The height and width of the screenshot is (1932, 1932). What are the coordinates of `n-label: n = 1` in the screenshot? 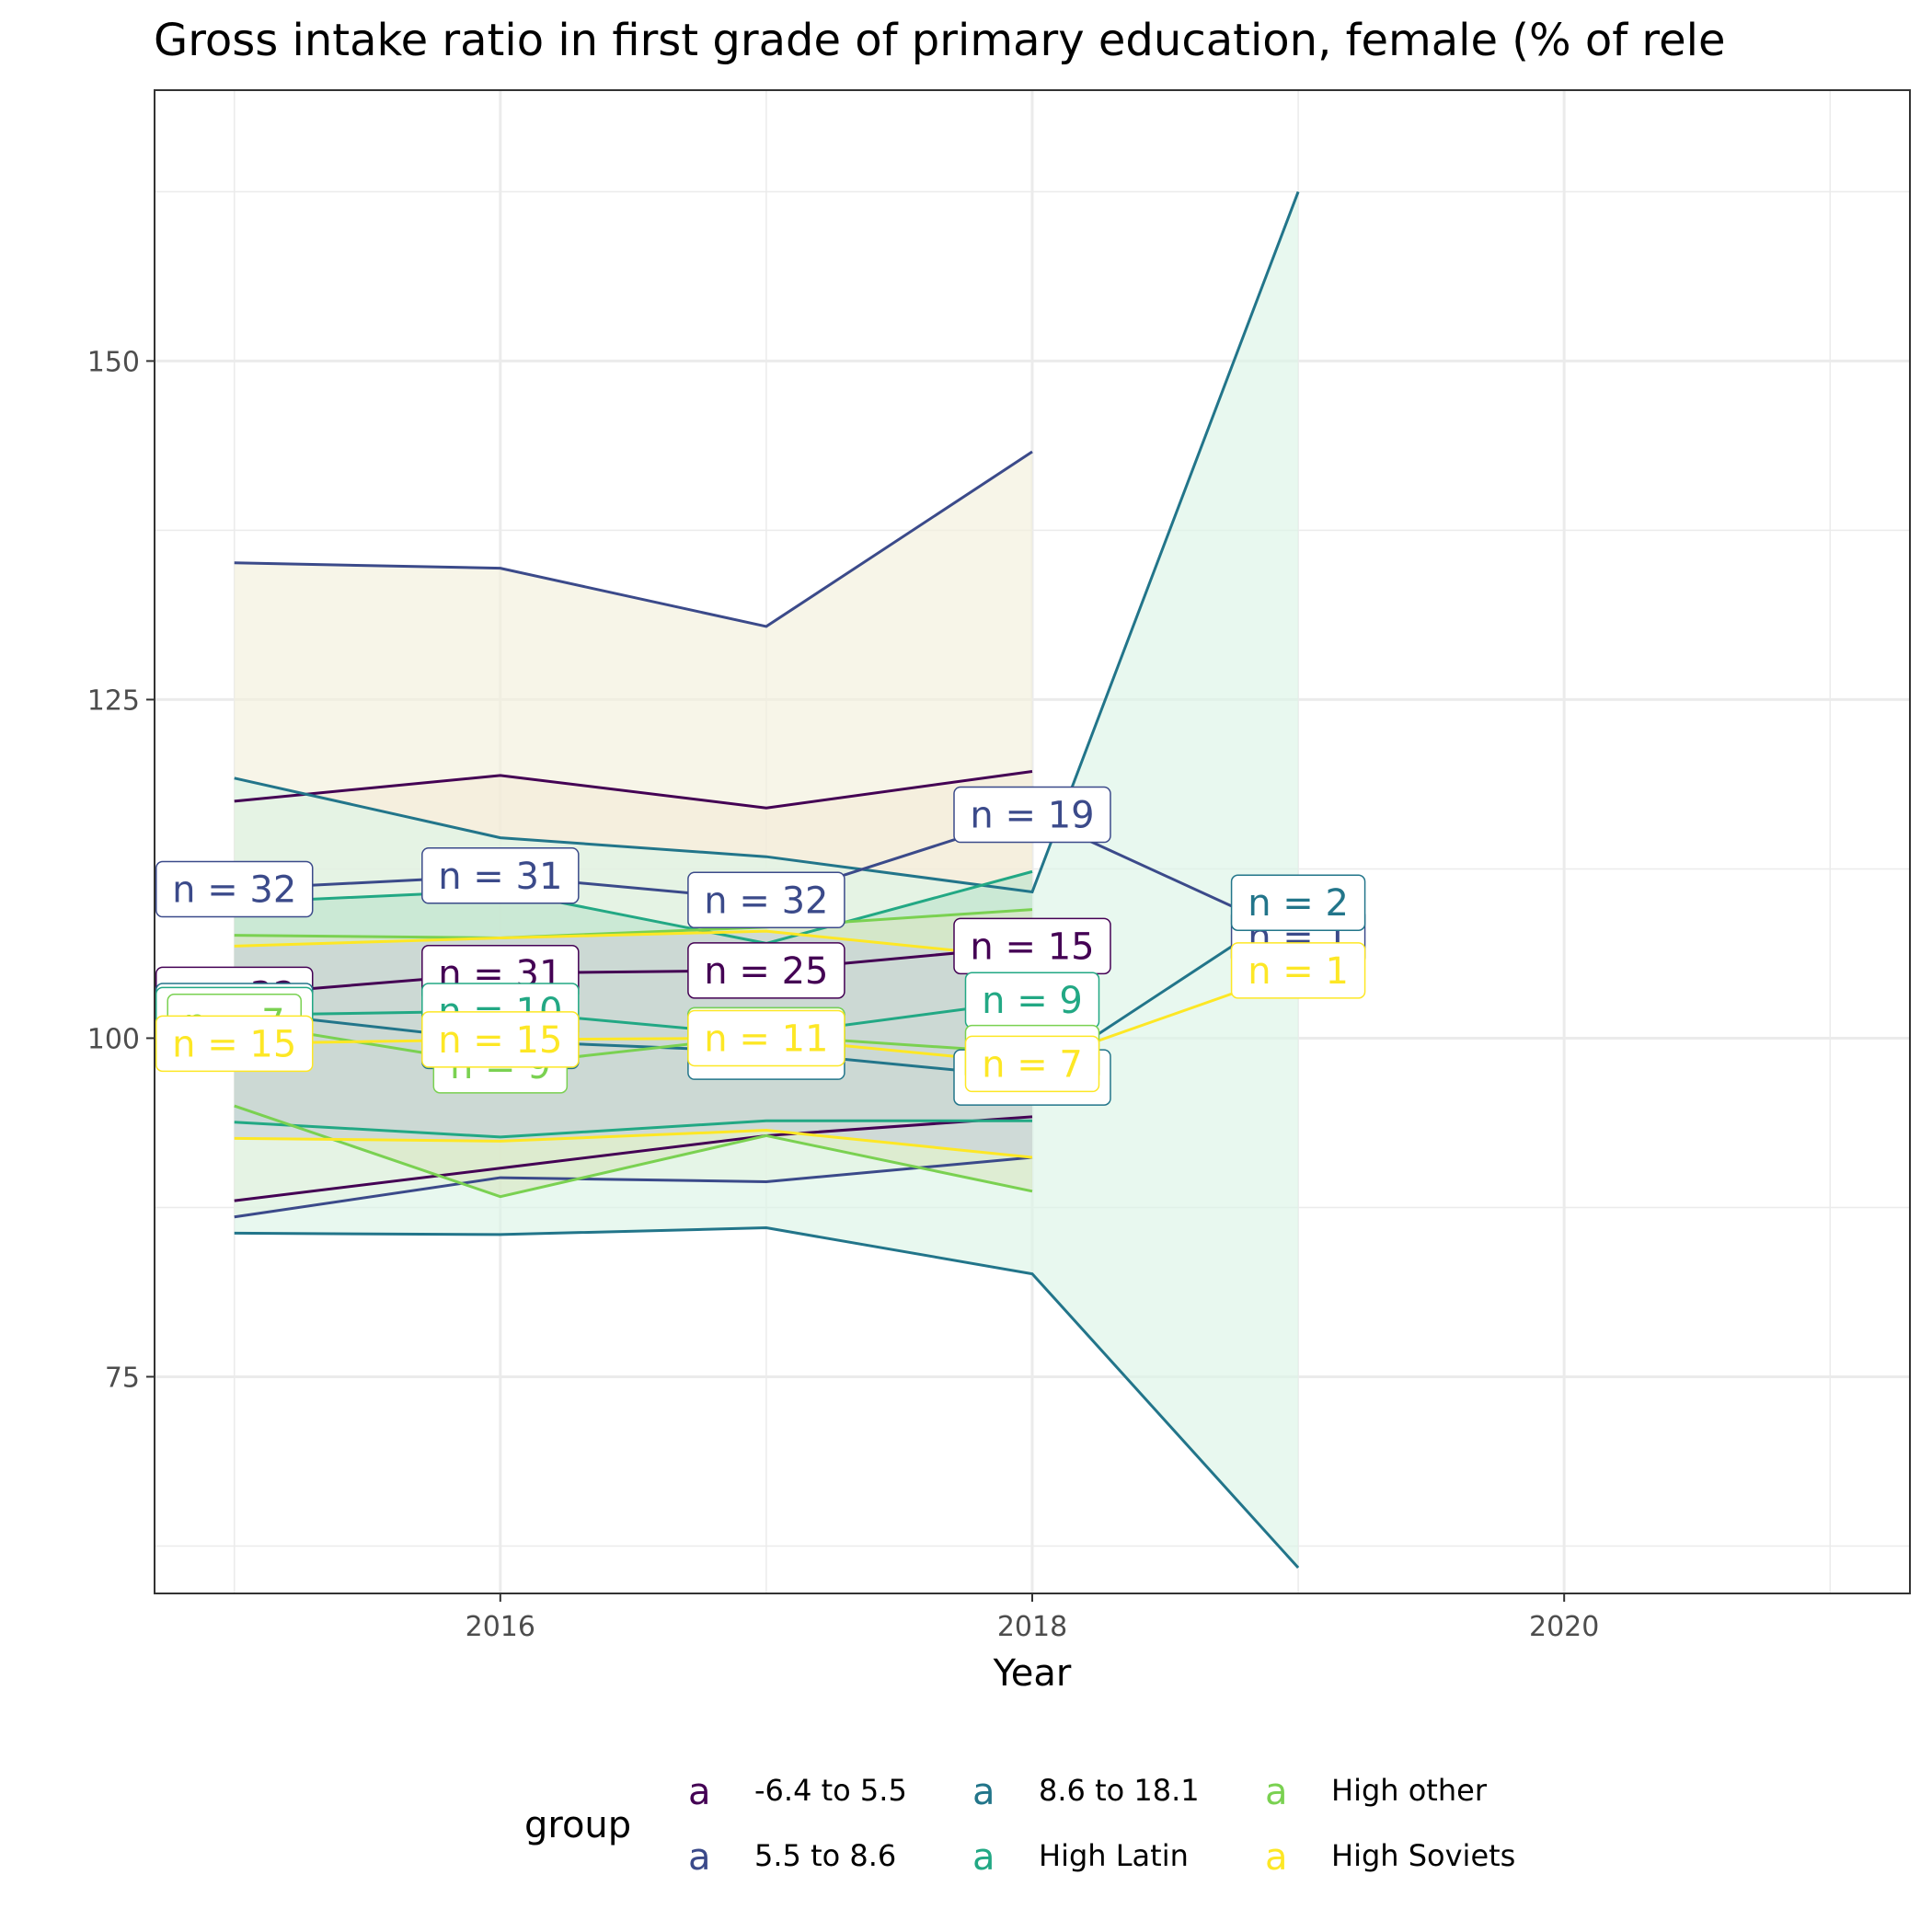 It's located at (1298, 970).